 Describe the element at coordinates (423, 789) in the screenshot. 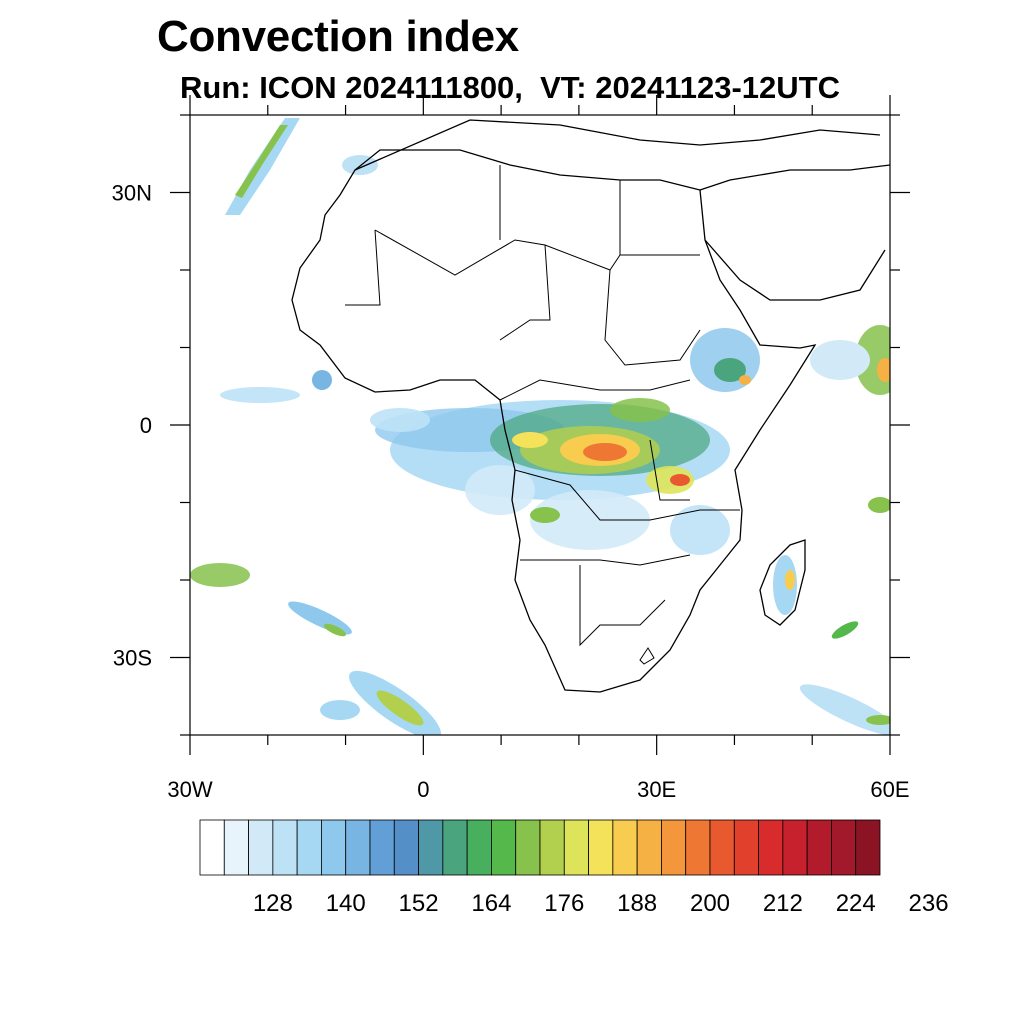

I see `x-tick-label: 0` at that location.